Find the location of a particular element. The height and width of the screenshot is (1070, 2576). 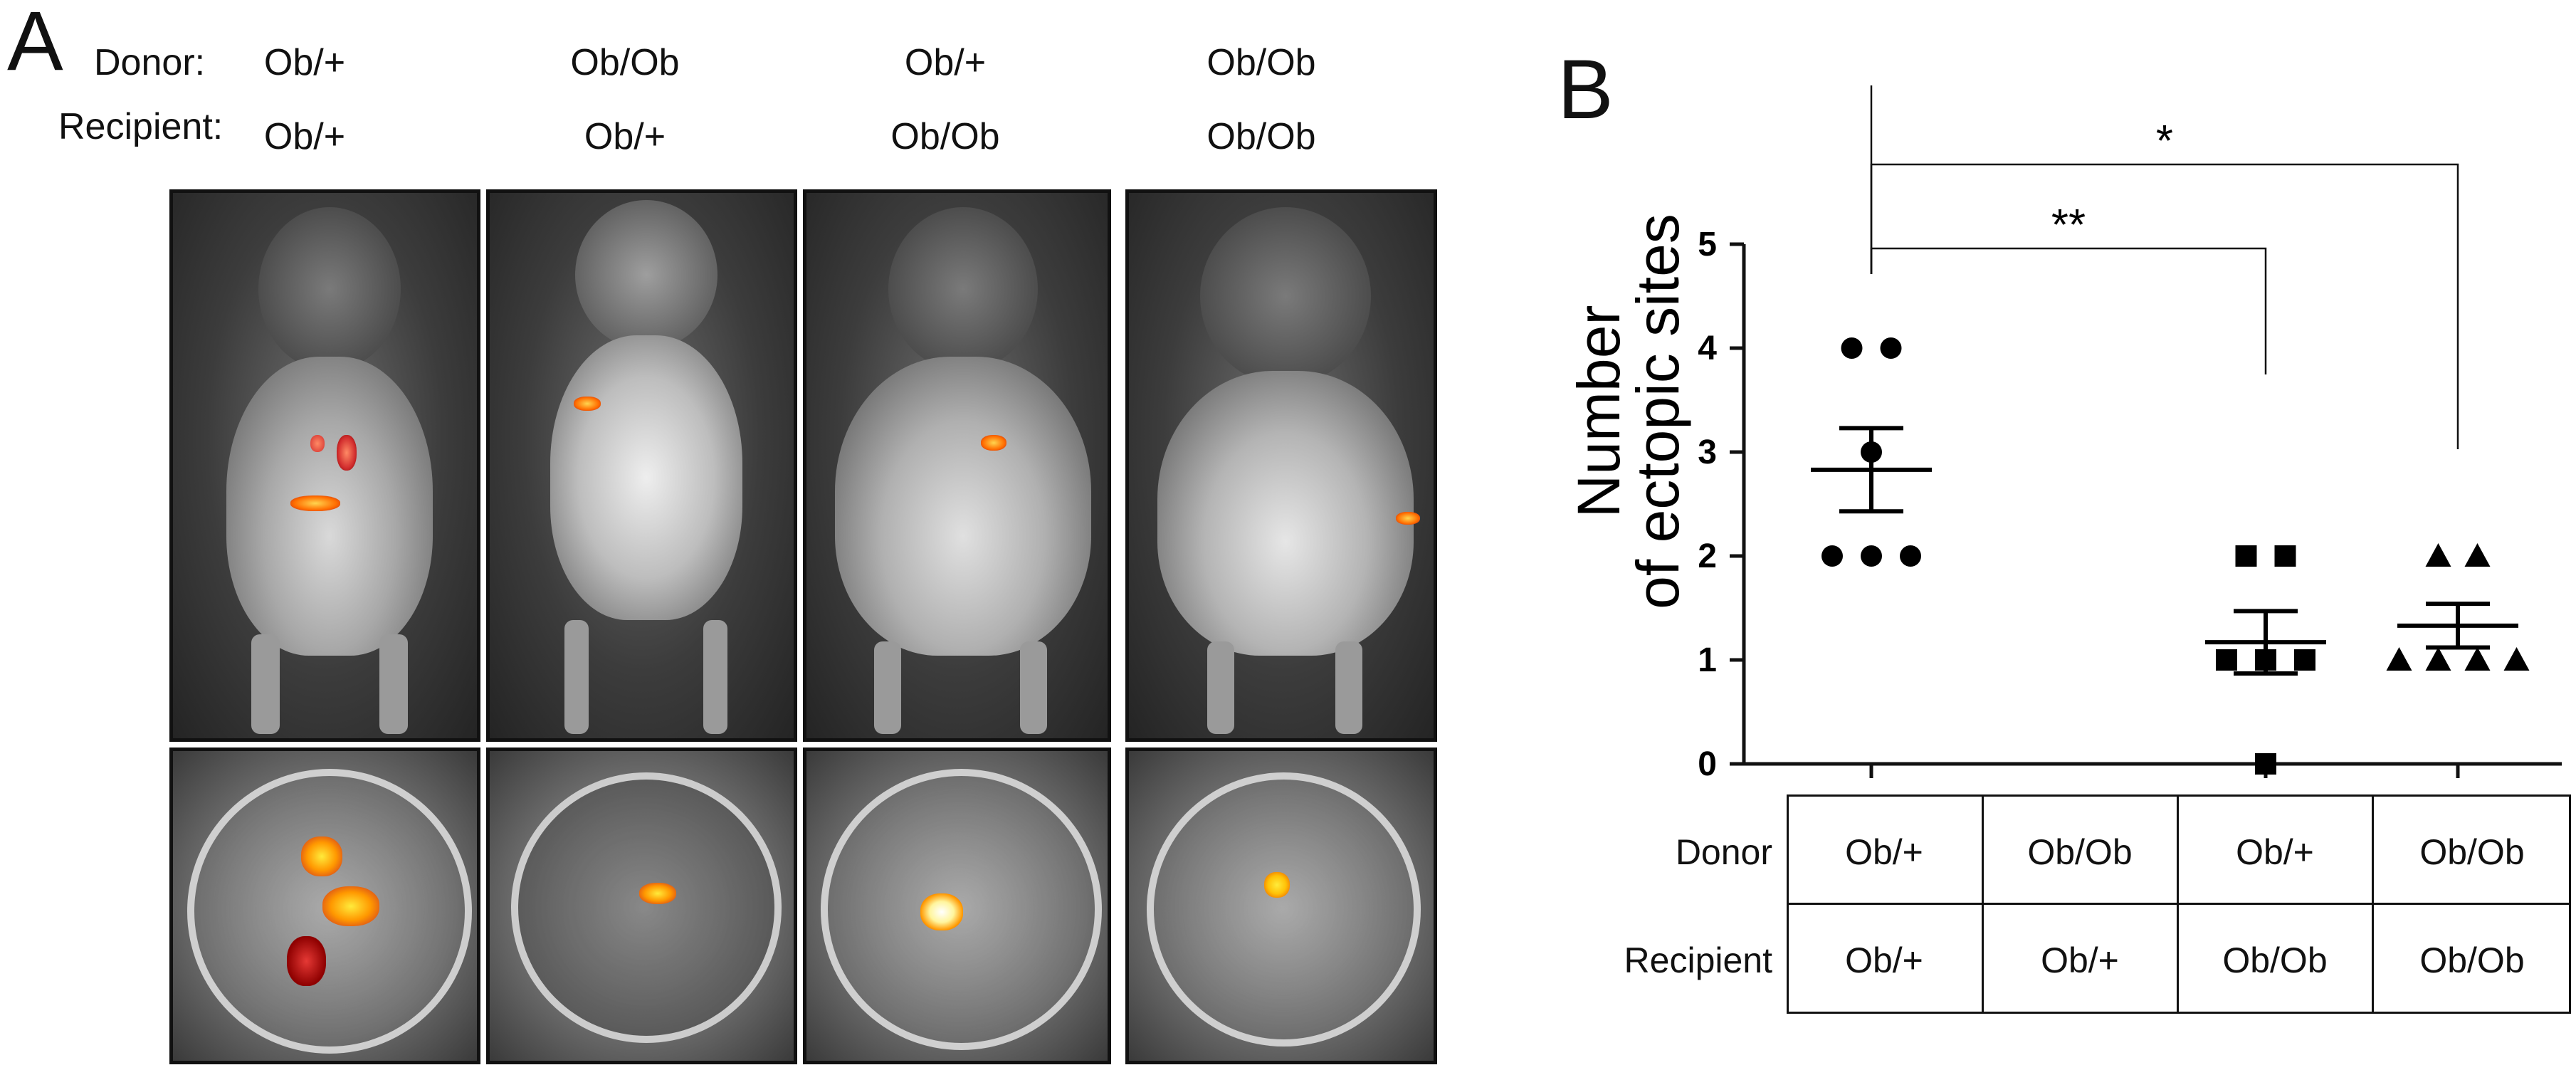

donor-row-label: Donor: is located at coordinates (150, 62).